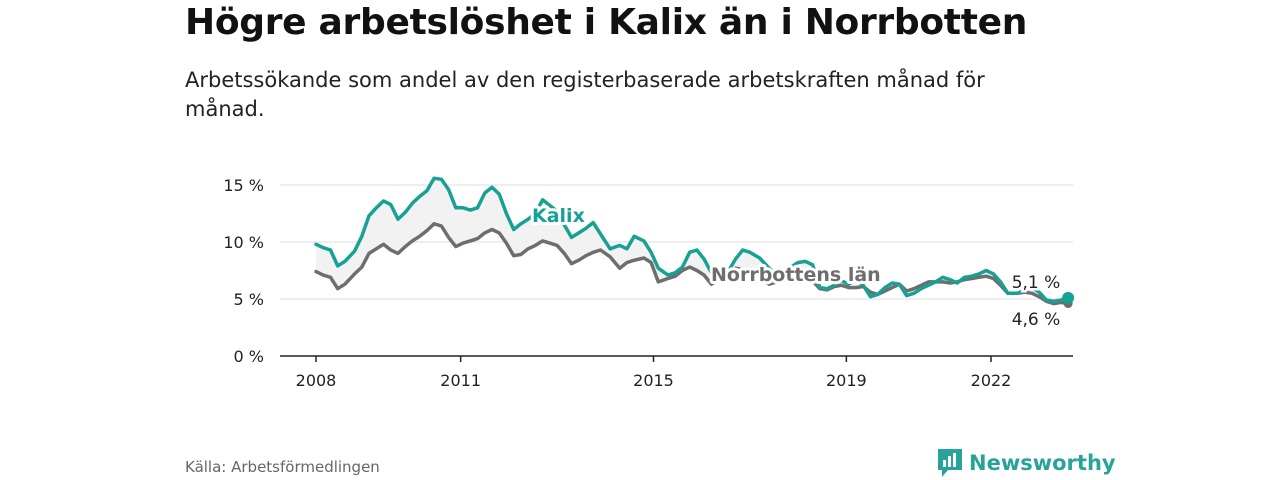 The height and width of the screenshot is (480, 1280). What do you see at coordinates (558, 216) in the screenshot?
I see `series-label-kalix: Kalix` at bounding box center [558, 216].